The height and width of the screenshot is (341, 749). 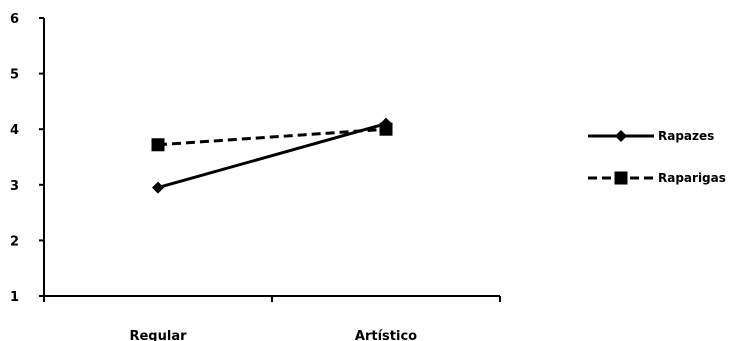 I want to click on series-raparigas, so click(x=272, y=137).